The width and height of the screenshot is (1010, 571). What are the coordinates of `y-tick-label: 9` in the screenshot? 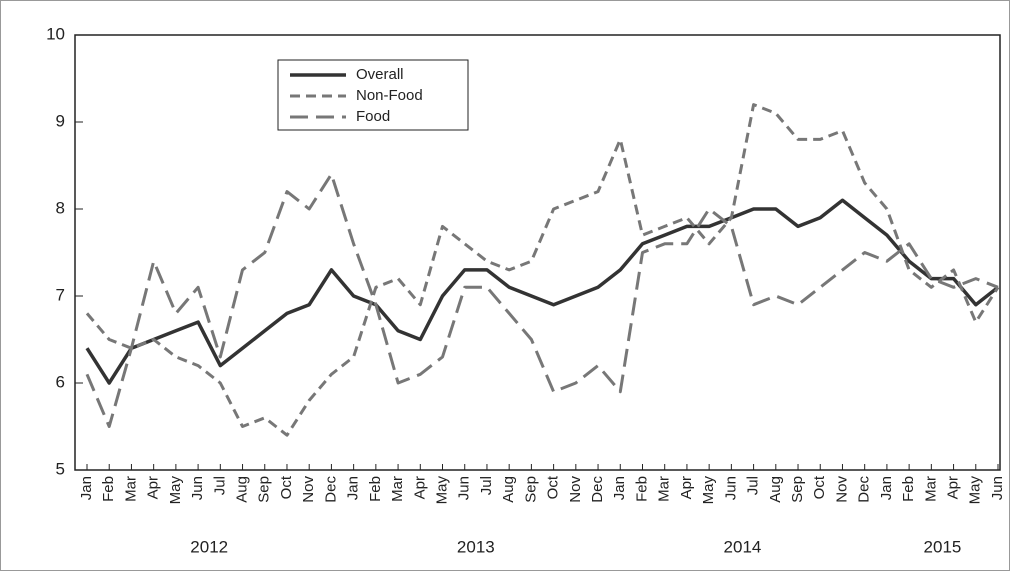 It's located at (60, 120).